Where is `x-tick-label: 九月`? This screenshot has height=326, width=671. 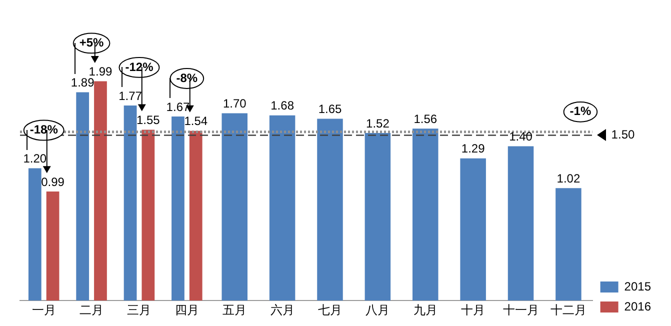 x-tick-label: 九月 is located at coordinates (425, 310).